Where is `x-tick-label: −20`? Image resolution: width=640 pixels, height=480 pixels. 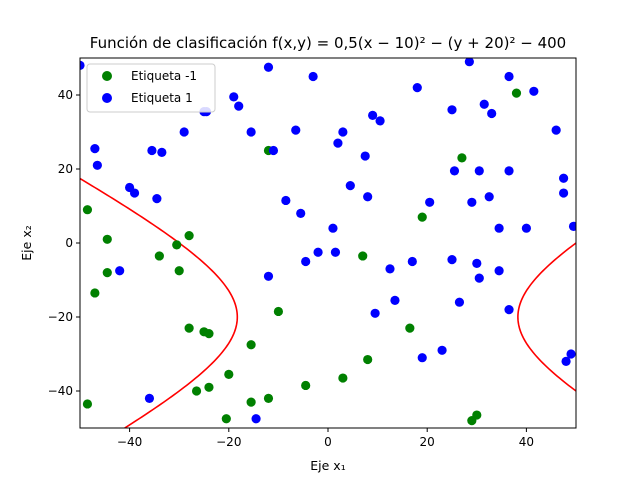 x-tick-label: −20 is located at coordinates (228, 442).